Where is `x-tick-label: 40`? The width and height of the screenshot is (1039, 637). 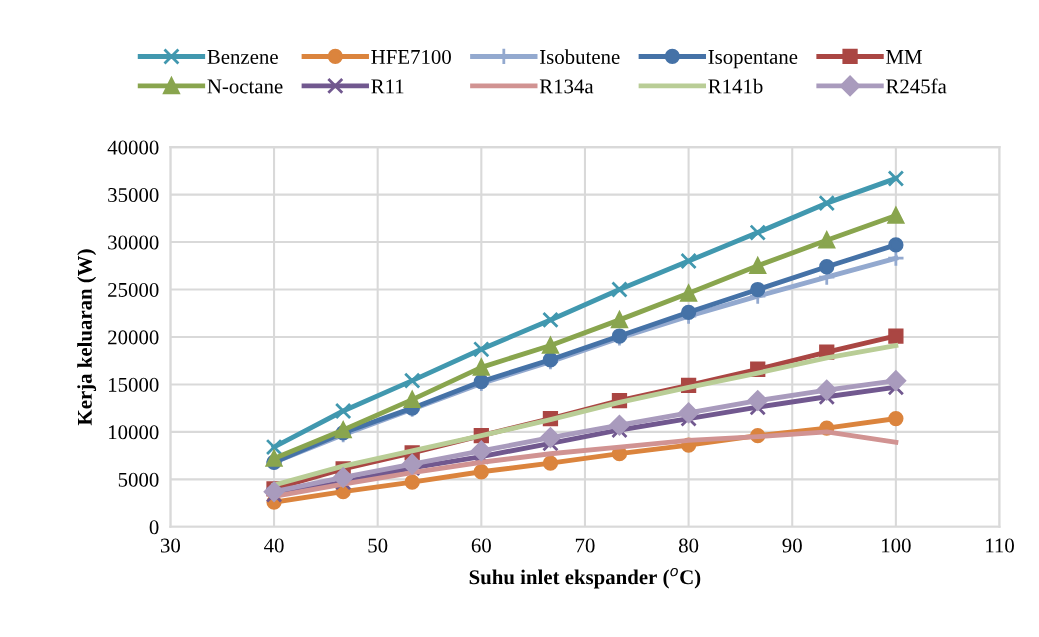
x-tick-label: 40 is located at coordinates (274, 545).